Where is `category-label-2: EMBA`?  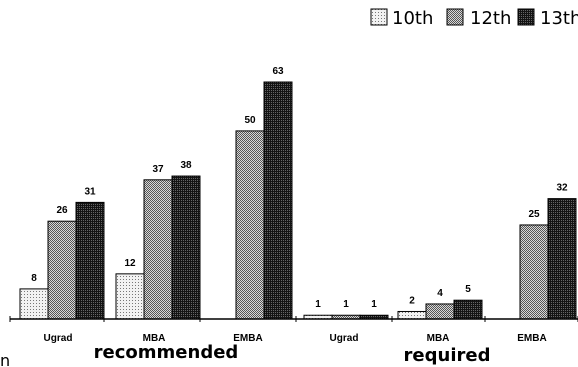 category-label-2: EMBA is located at coordinates (247, 338).